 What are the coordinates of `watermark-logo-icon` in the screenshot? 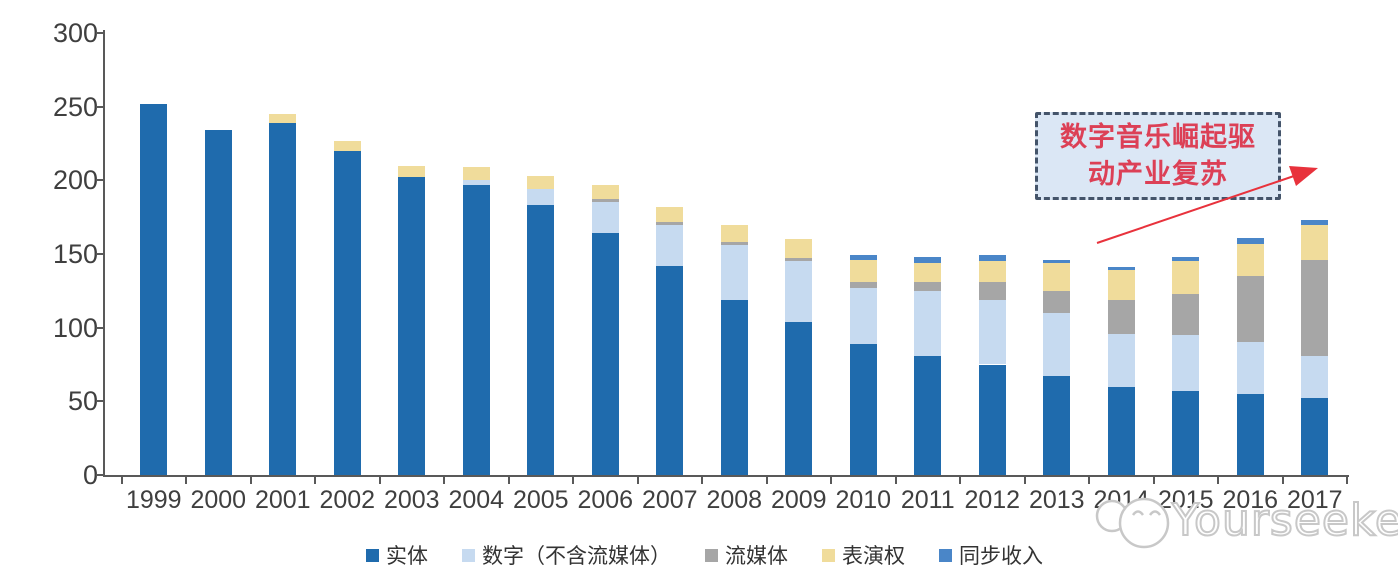 It's located at (1132, 523).